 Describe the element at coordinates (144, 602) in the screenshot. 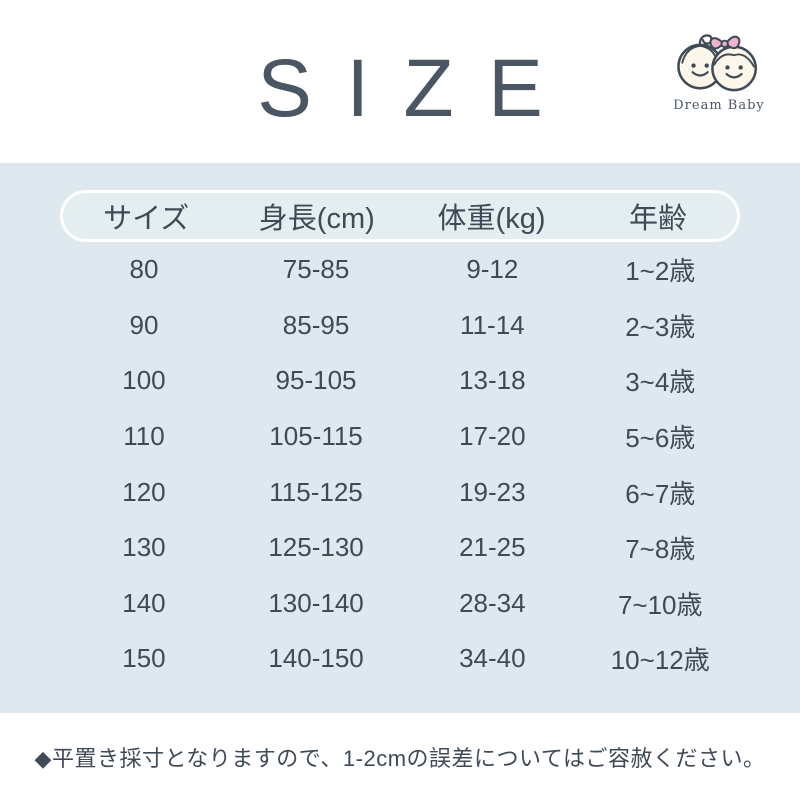

I see `cell-size: 140` at that location.